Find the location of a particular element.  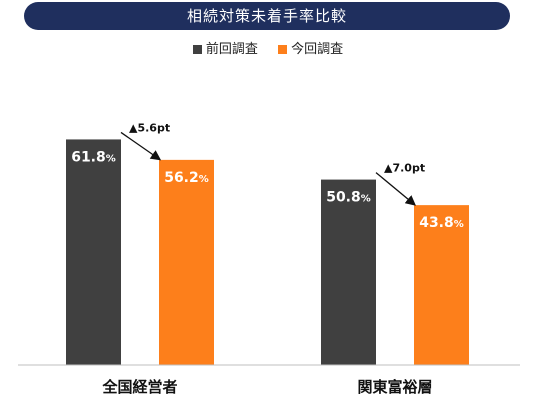

legend-swatch-current is located at coordinates (283, 49).